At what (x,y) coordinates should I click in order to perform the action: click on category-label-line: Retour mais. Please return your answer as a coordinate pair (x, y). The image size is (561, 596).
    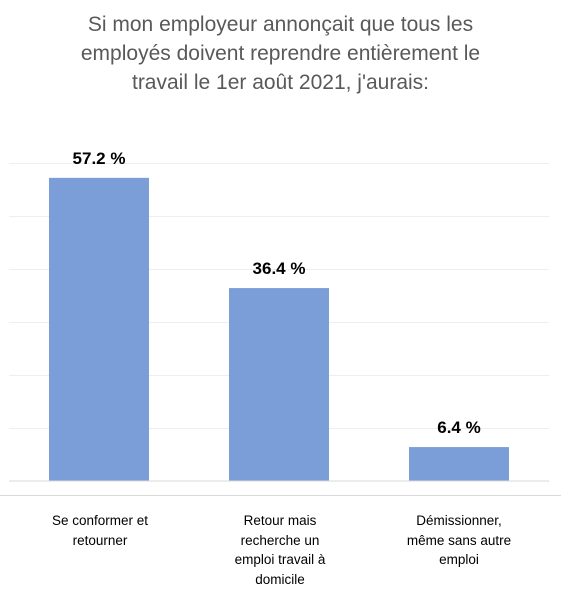
    Looking at the image, I should click on (280, 520).